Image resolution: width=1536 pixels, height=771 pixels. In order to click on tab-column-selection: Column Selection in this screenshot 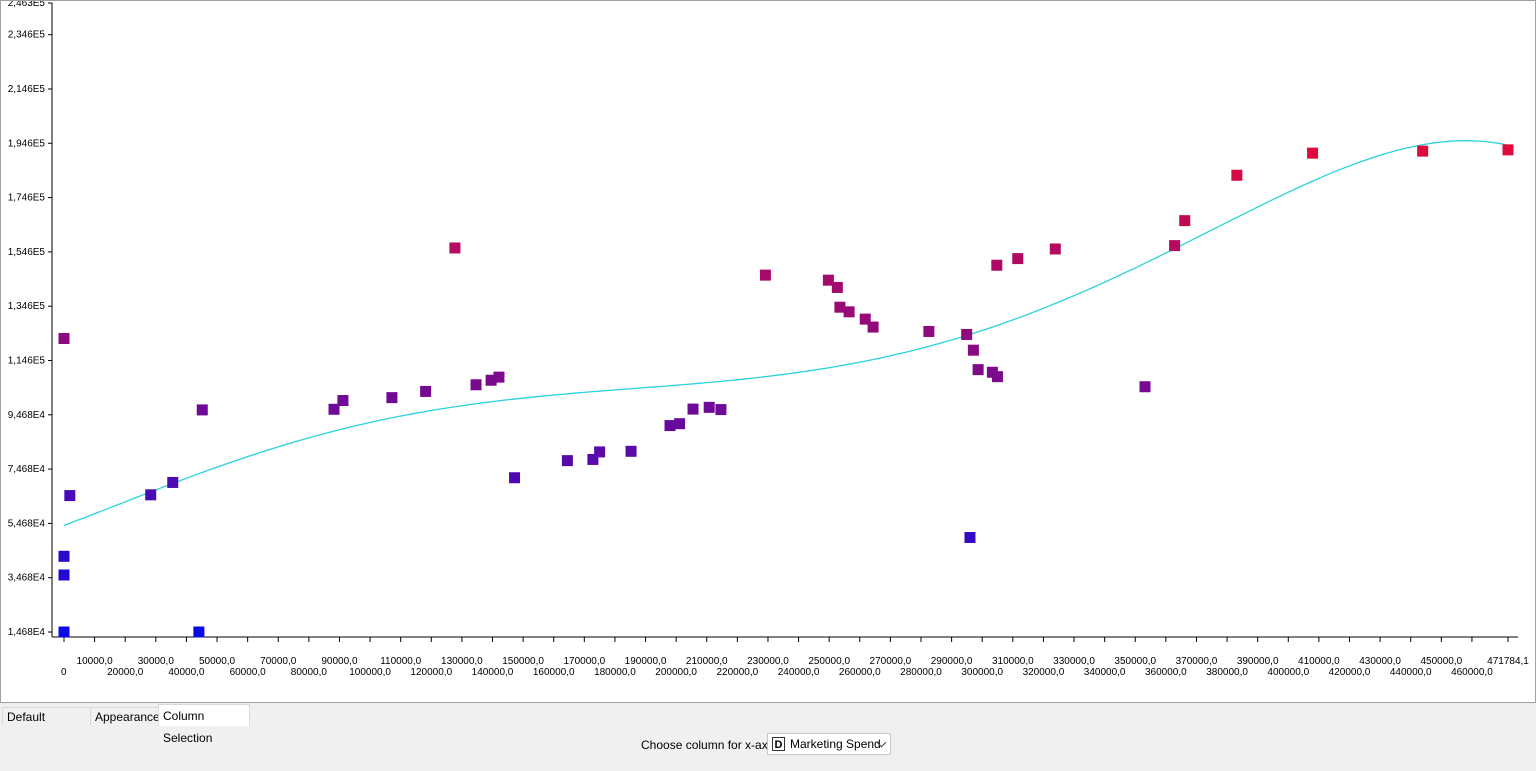, I will do `click(204, 724)`.